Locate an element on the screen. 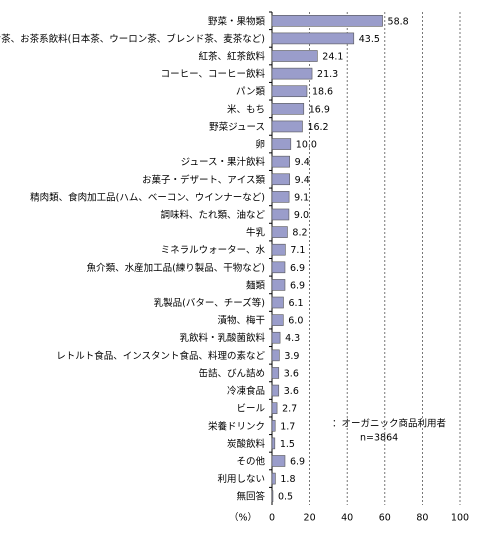  y-tick-label: 調味料、たれ類、油など is located at coordinates (212, 215).